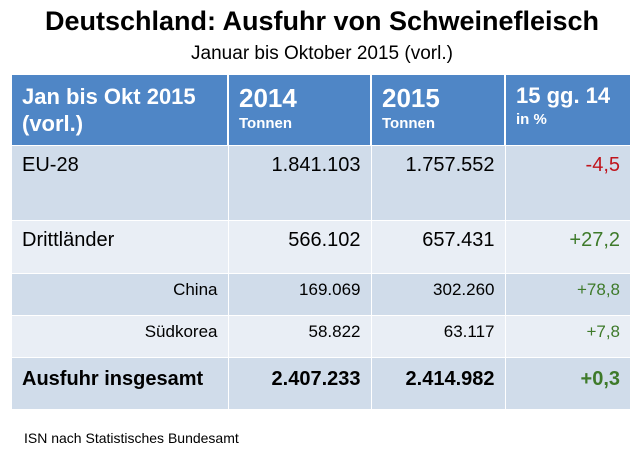 The image size is (644, 451). What do you see at coordinates (567, 182) in the screenshot?
I see `value-change: -4,5` at bounding box center [567, 182].